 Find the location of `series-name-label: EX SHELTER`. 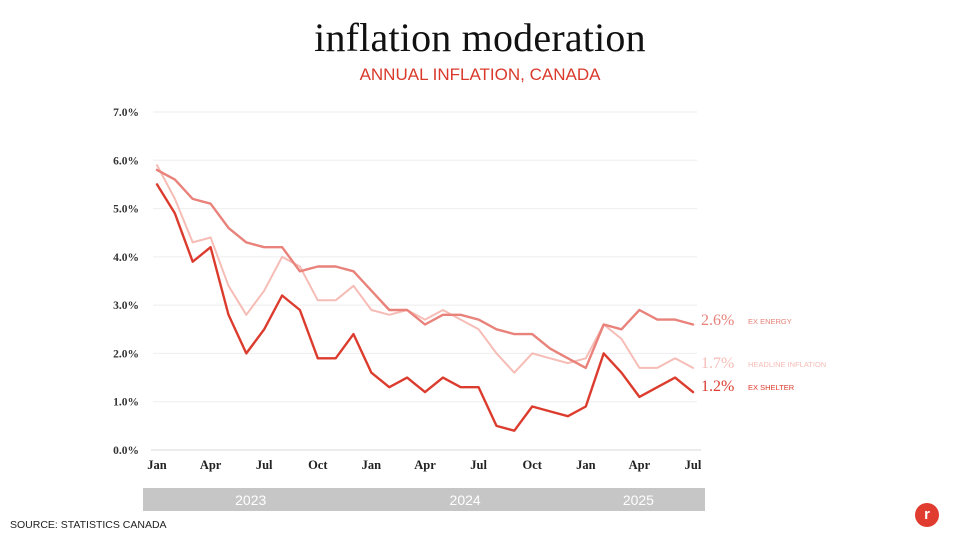

series-name-label: EX SHELTER is located at coordinates (771, 387).